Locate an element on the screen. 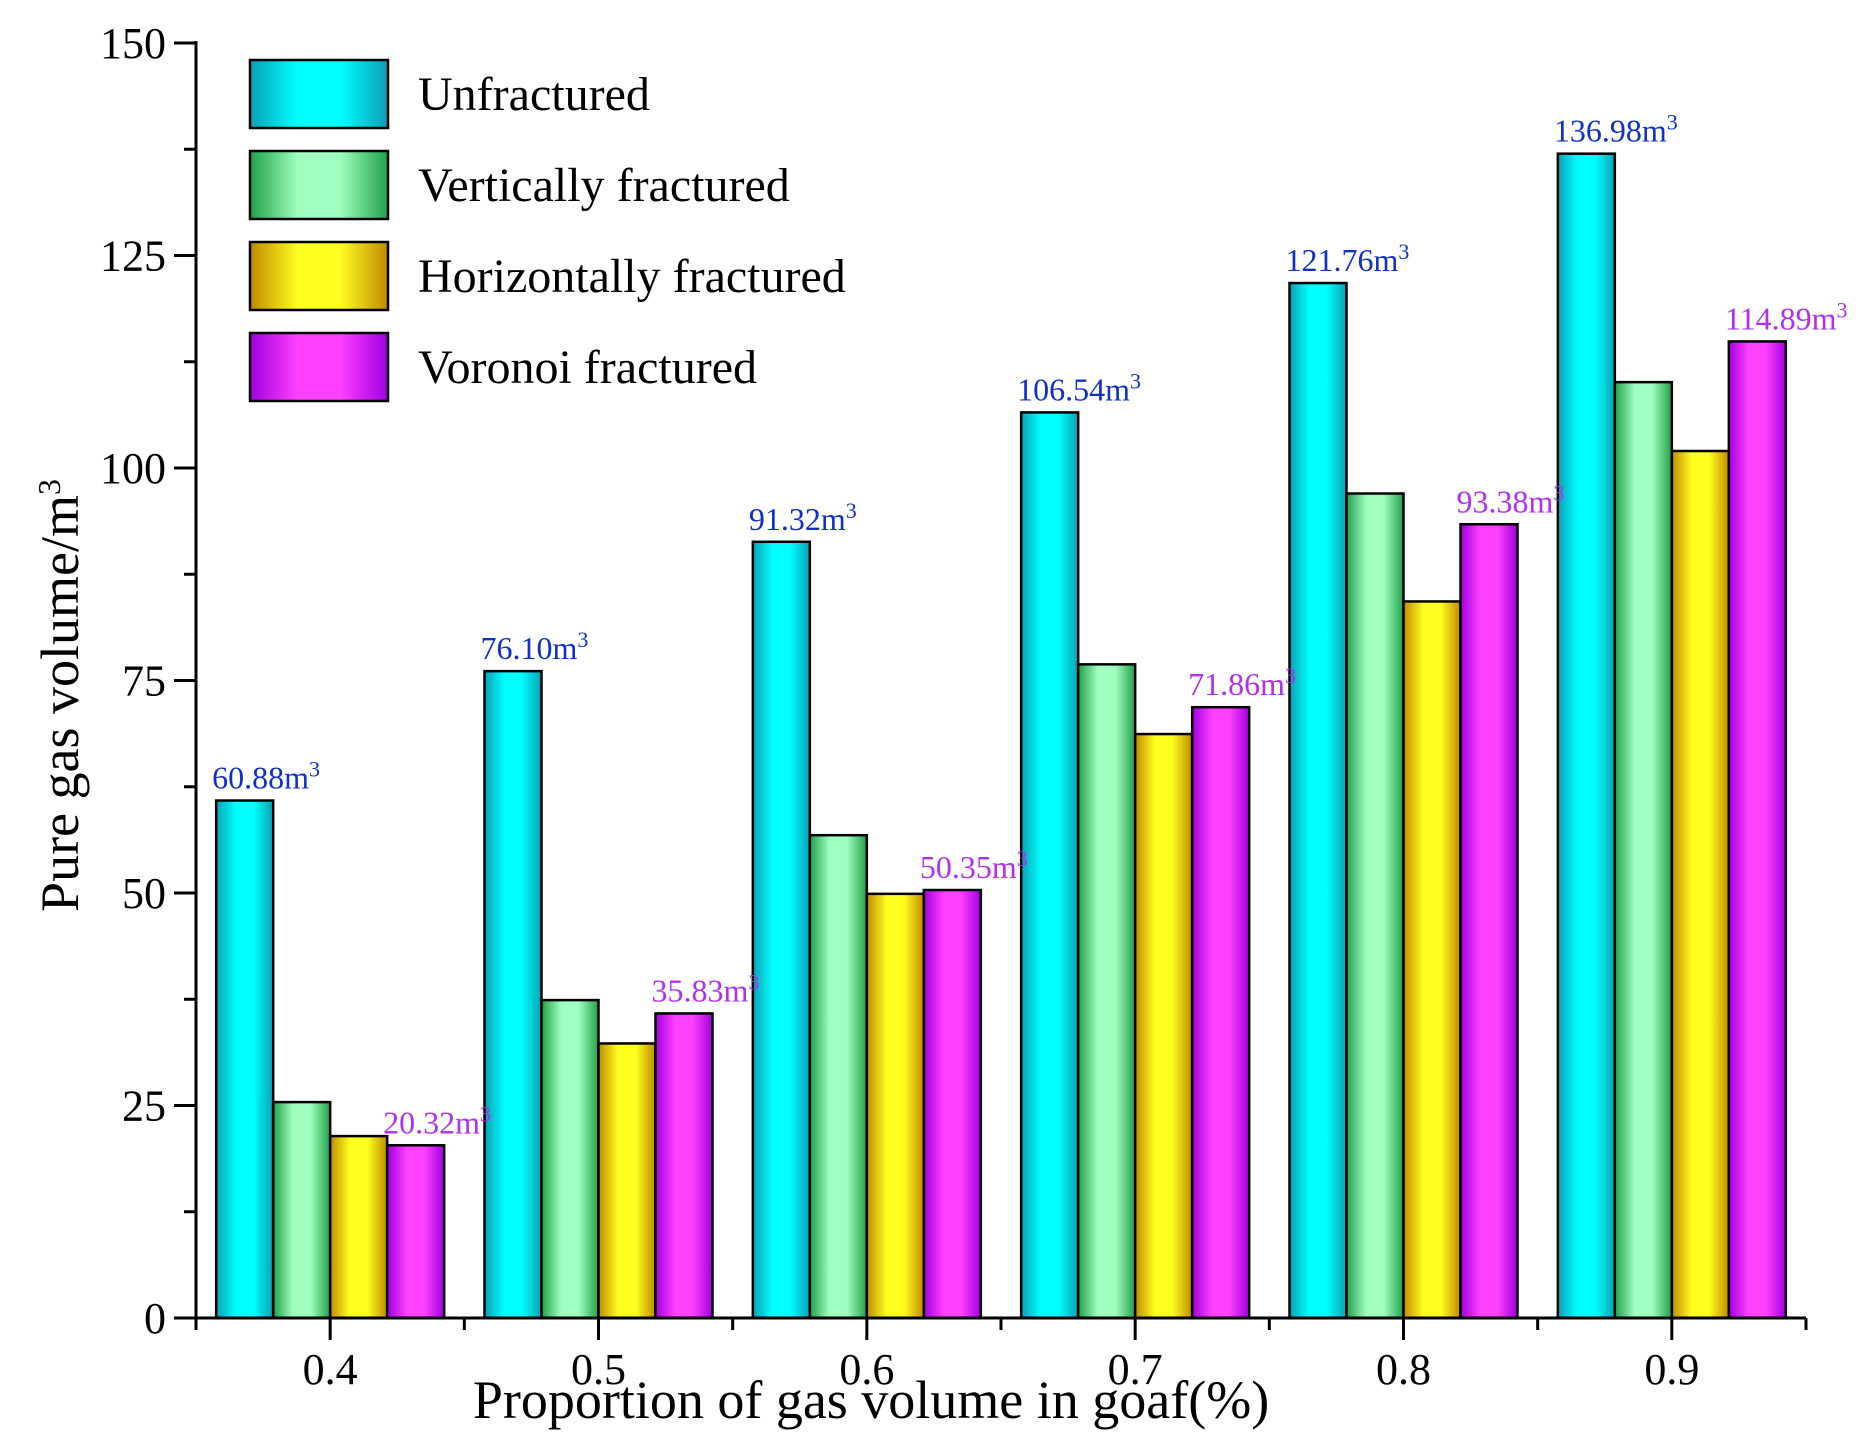 The height and width of the screenshot is (1447, 1859). x-tick-label: 0.9 is located at coordinates (1671, 1369).